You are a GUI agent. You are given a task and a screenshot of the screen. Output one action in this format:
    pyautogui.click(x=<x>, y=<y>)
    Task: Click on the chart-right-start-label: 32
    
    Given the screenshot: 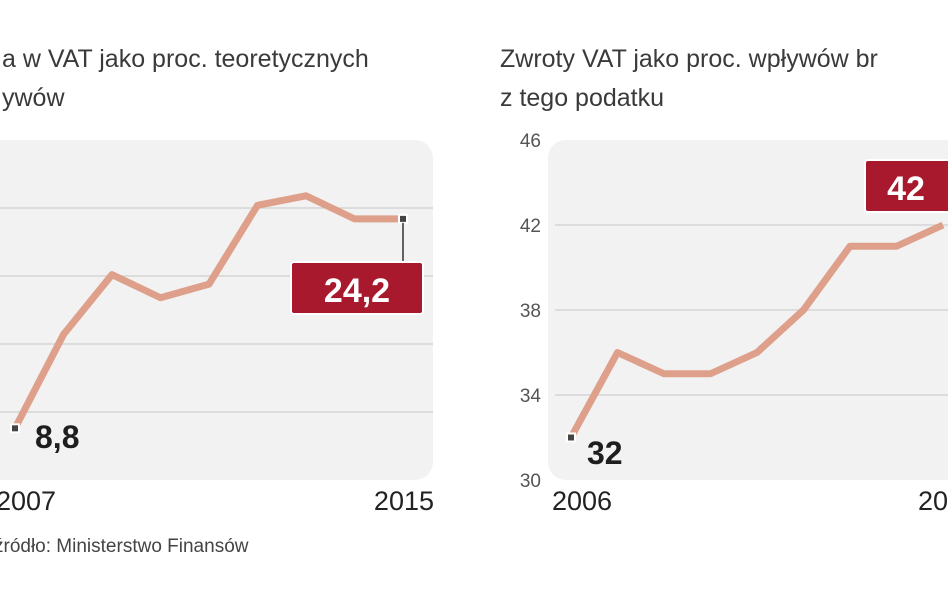 What is the action you would take?
    pyautogui.click(x=605, y=453)
    